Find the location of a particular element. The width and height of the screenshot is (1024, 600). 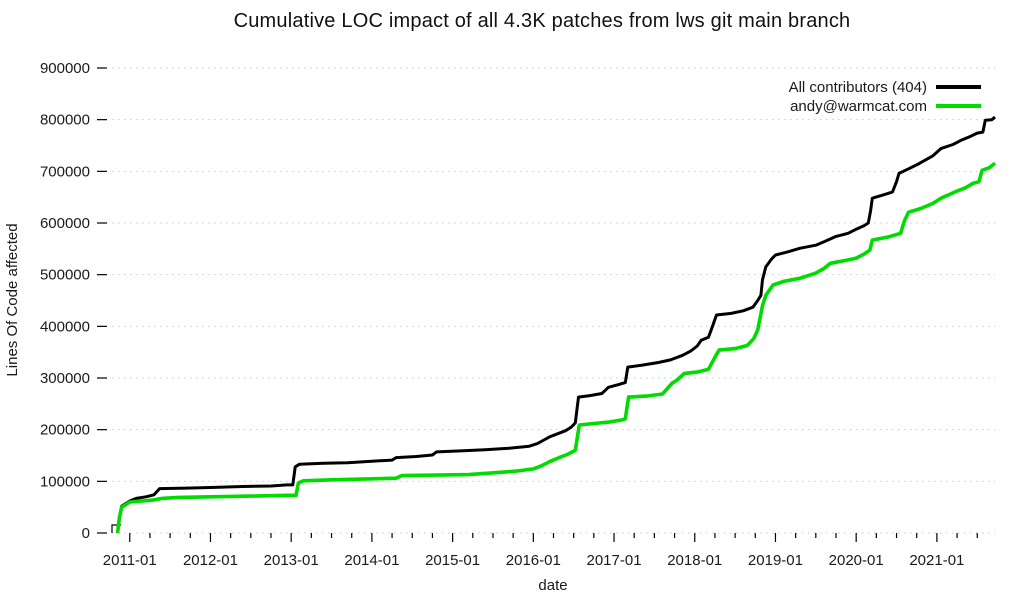

x-tick-label: 2020-01 is located at coordinates (856, 560).